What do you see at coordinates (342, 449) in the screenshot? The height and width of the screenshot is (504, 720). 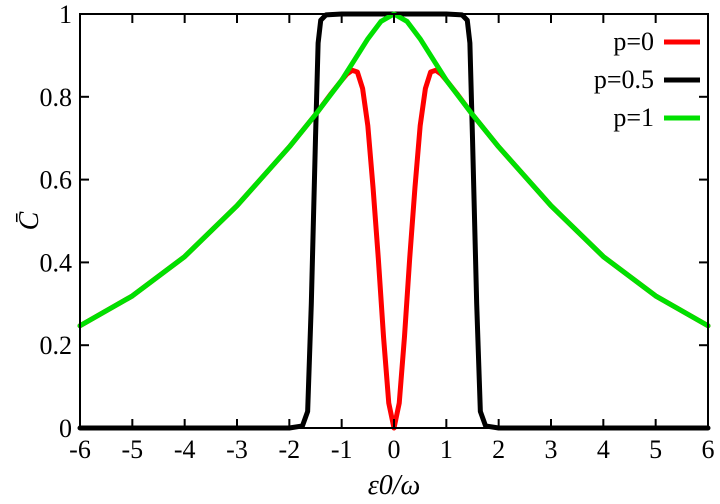 I see `x-tick-label: -1` at bounding box center [342, 449].